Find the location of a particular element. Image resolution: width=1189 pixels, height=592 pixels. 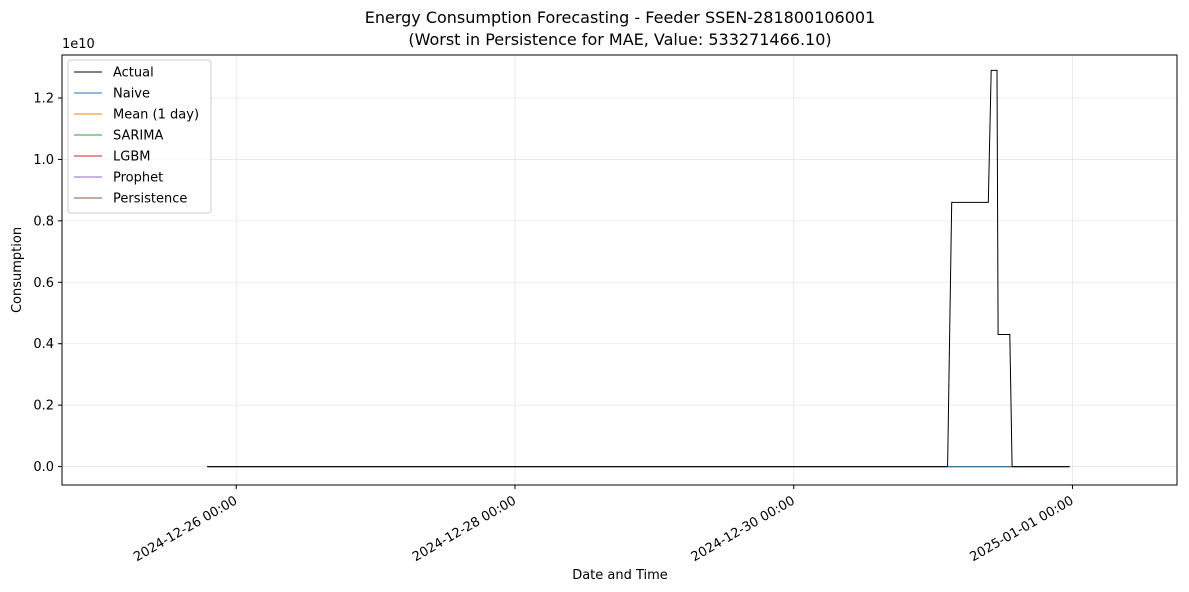

legend-label: Prophet is located at coordinates (138, 178).